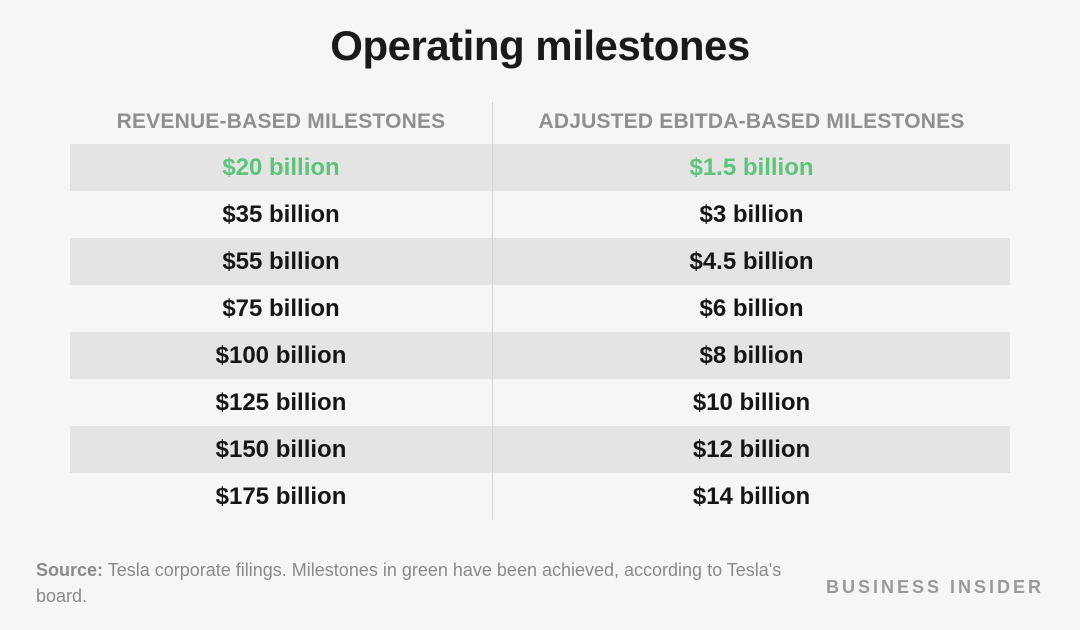 The width and height of the screenshot is (1080, 630). What do you see at coordinates (751, 355) in the screenshot?
I see `ebitda-milestone-cell: $8 billion` at bounding box center [751, 355].